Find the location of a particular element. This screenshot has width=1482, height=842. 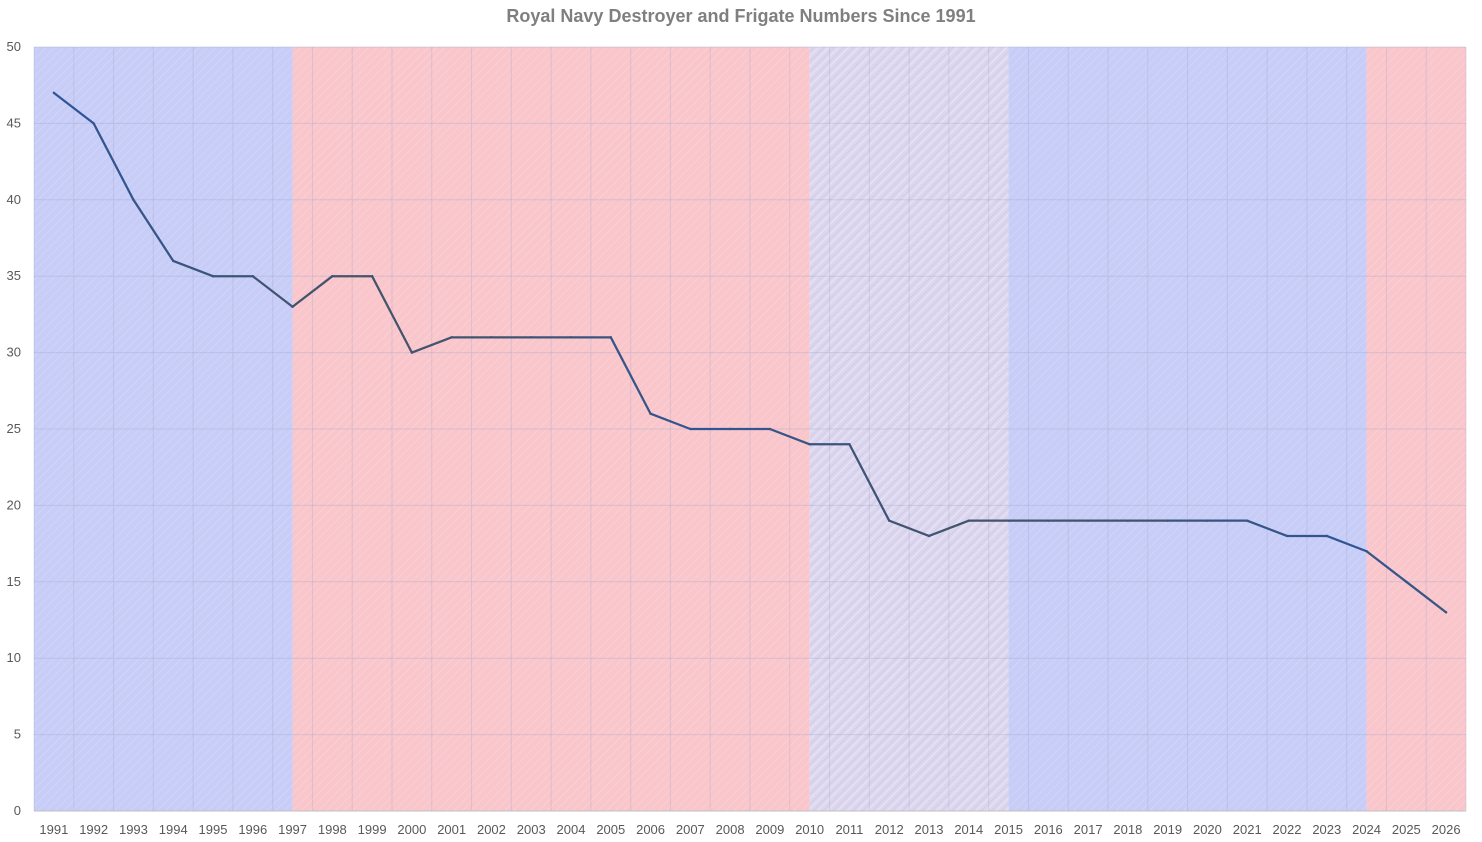

data-point-2005 is located at coordinates (610, 337).